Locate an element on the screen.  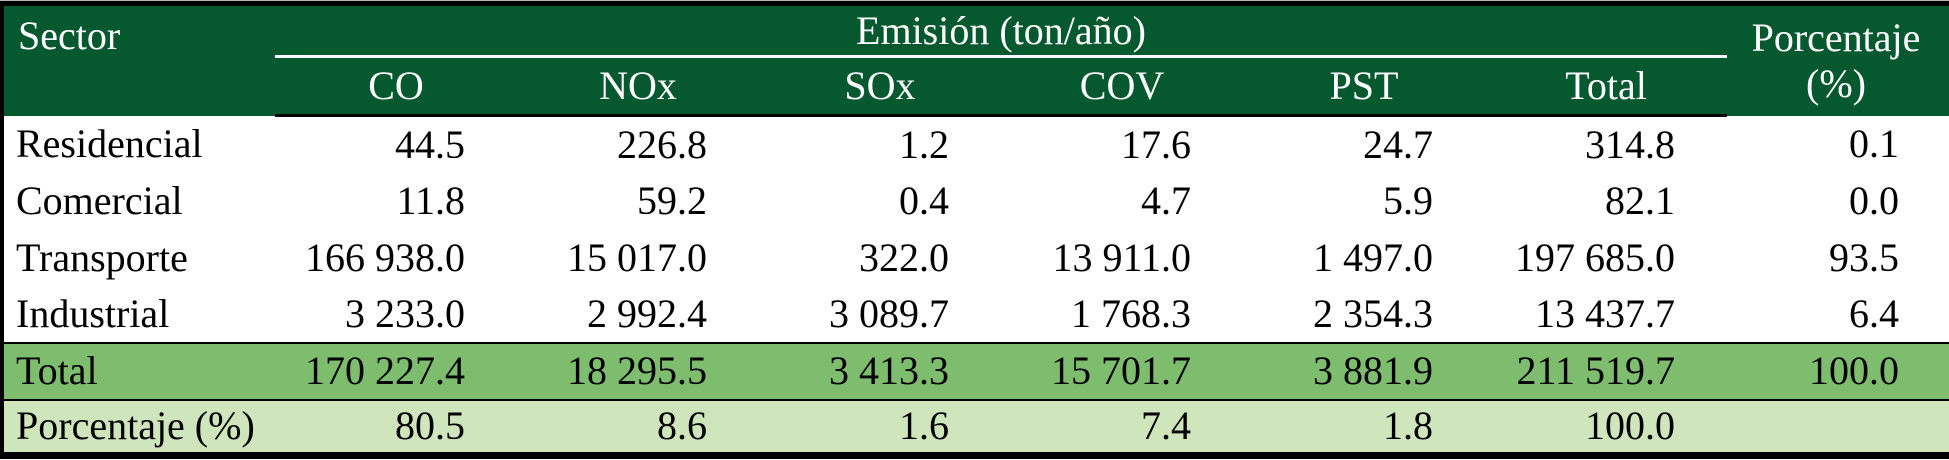
porcentaje-column-header: Porcentaje (%) is located at coordinates (1838, 59).